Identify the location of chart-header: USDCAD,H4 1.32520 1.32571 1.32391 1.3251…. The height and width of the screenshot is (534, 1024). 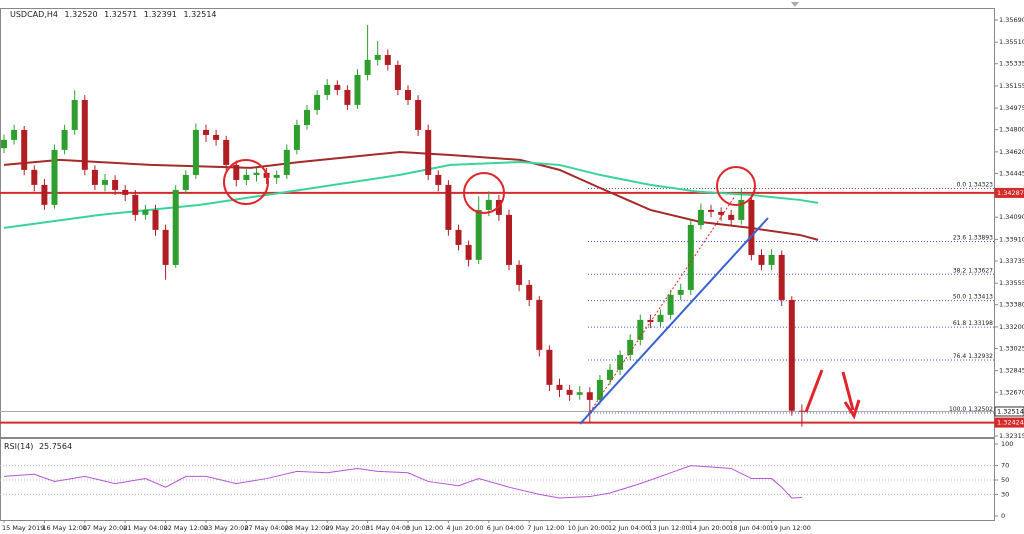
(113, 14).